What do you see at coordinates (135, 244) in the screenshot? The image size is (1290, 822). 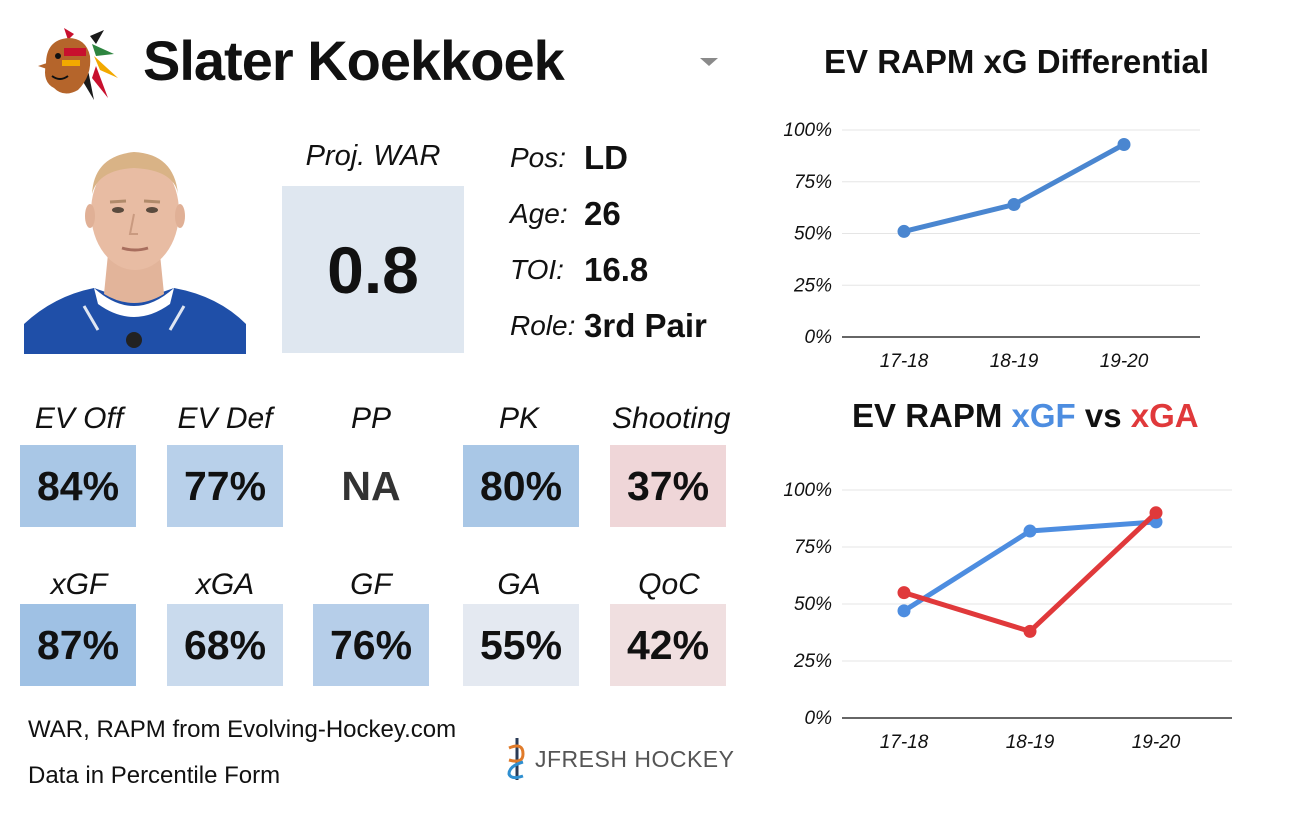 I see `player-headshot` at bounding box center [135, 244].